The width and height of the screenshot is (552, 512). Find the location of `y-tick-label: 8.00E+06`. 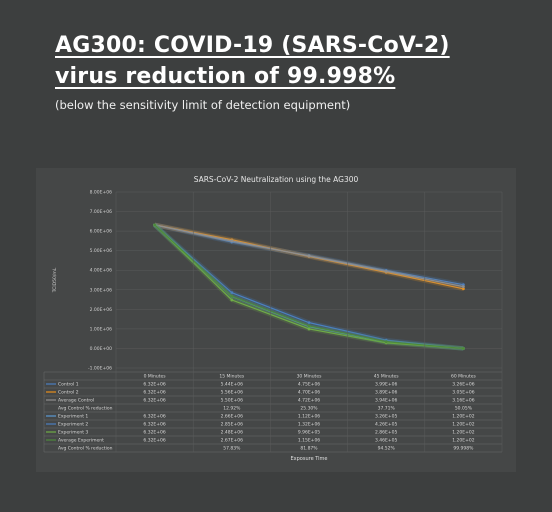

y-tick-label: 8.00E+06 is located at coordinates (101, 193).